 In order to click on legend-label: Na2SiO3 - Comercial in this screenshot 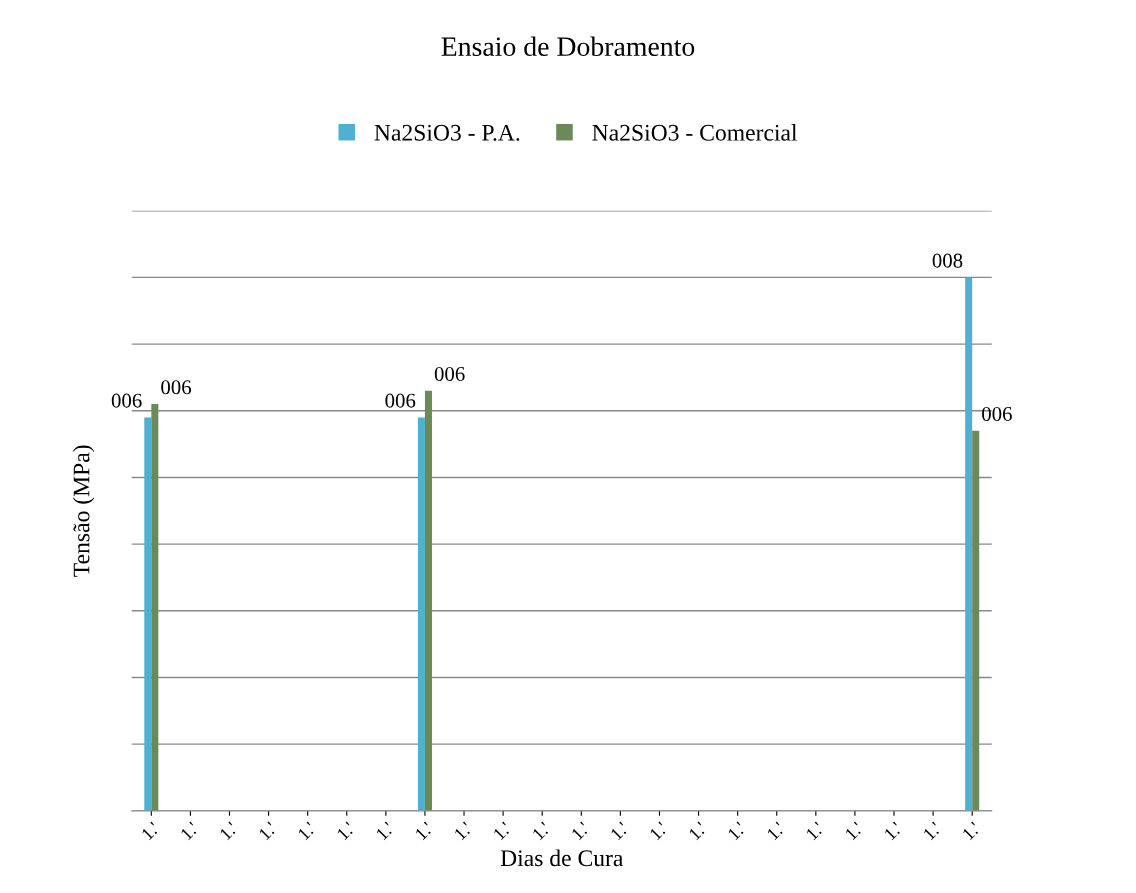, I will do `click(695, 132)`.